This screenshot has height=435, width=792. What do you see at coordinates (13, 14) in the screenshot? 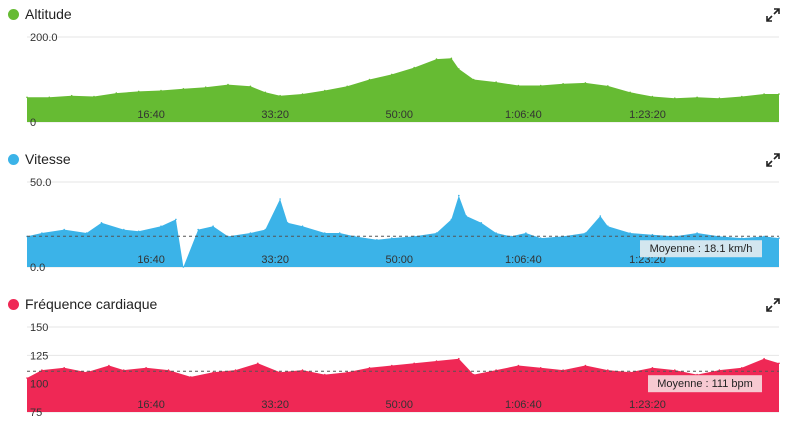
I see `altitude-legend-dot` at bounding box center [13, 14].